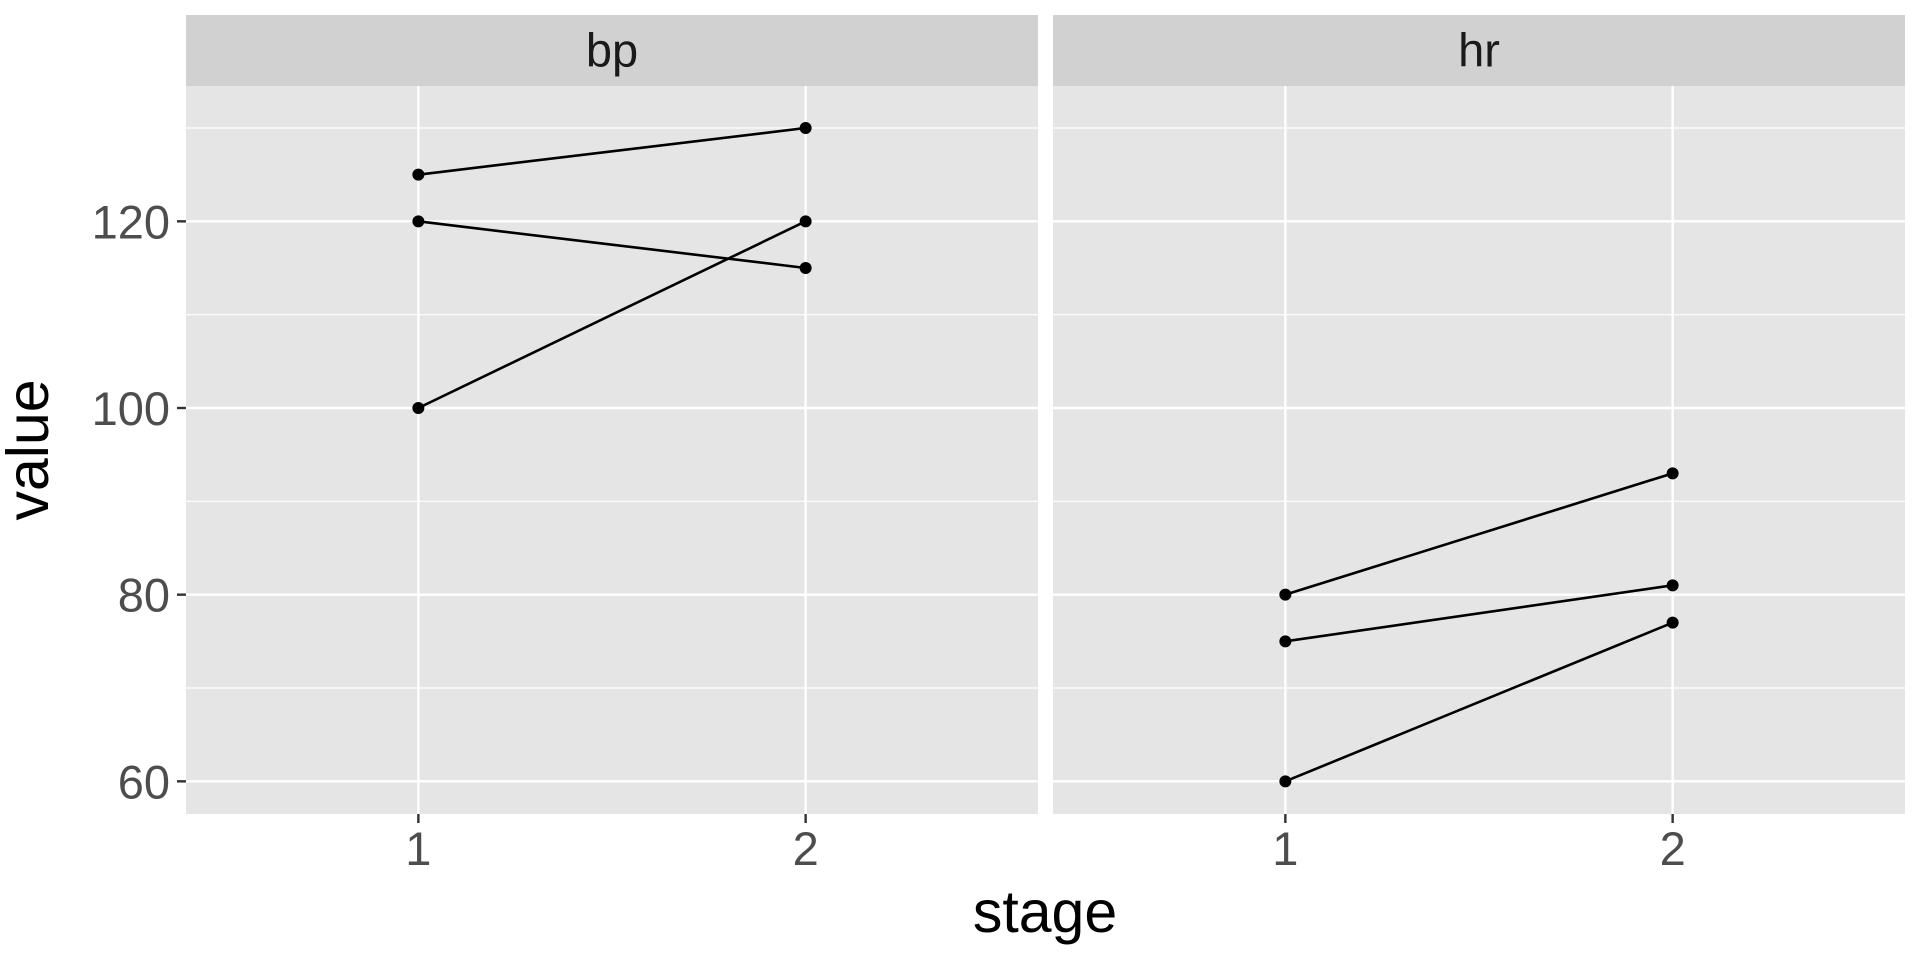 This screenshot has height=960, width=1920. I want to click on facet-strip-label: bp, so click(612, 50).